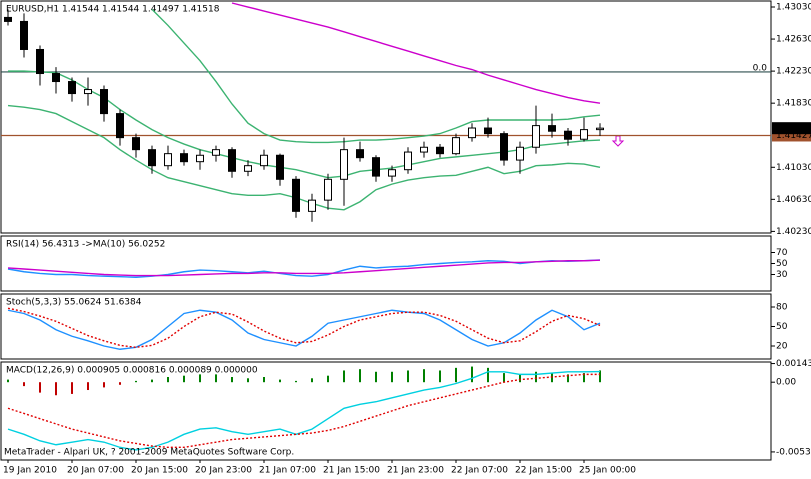 This screenshot has height=479, width=811. Describe the element at coordinates (782, 347) in the screenshot. I see `y-tick-label: 20` at that location.